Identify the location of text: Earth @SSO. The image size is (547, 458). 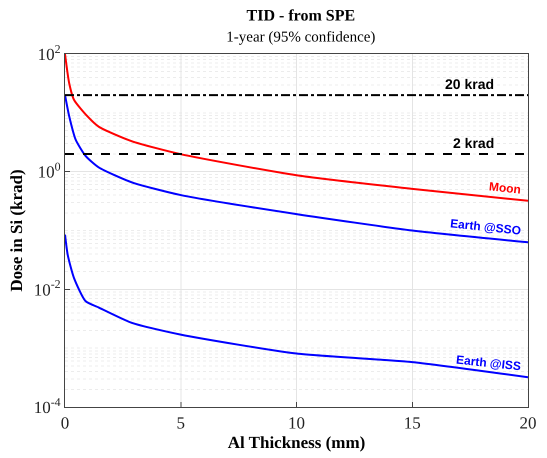
(486, 227).